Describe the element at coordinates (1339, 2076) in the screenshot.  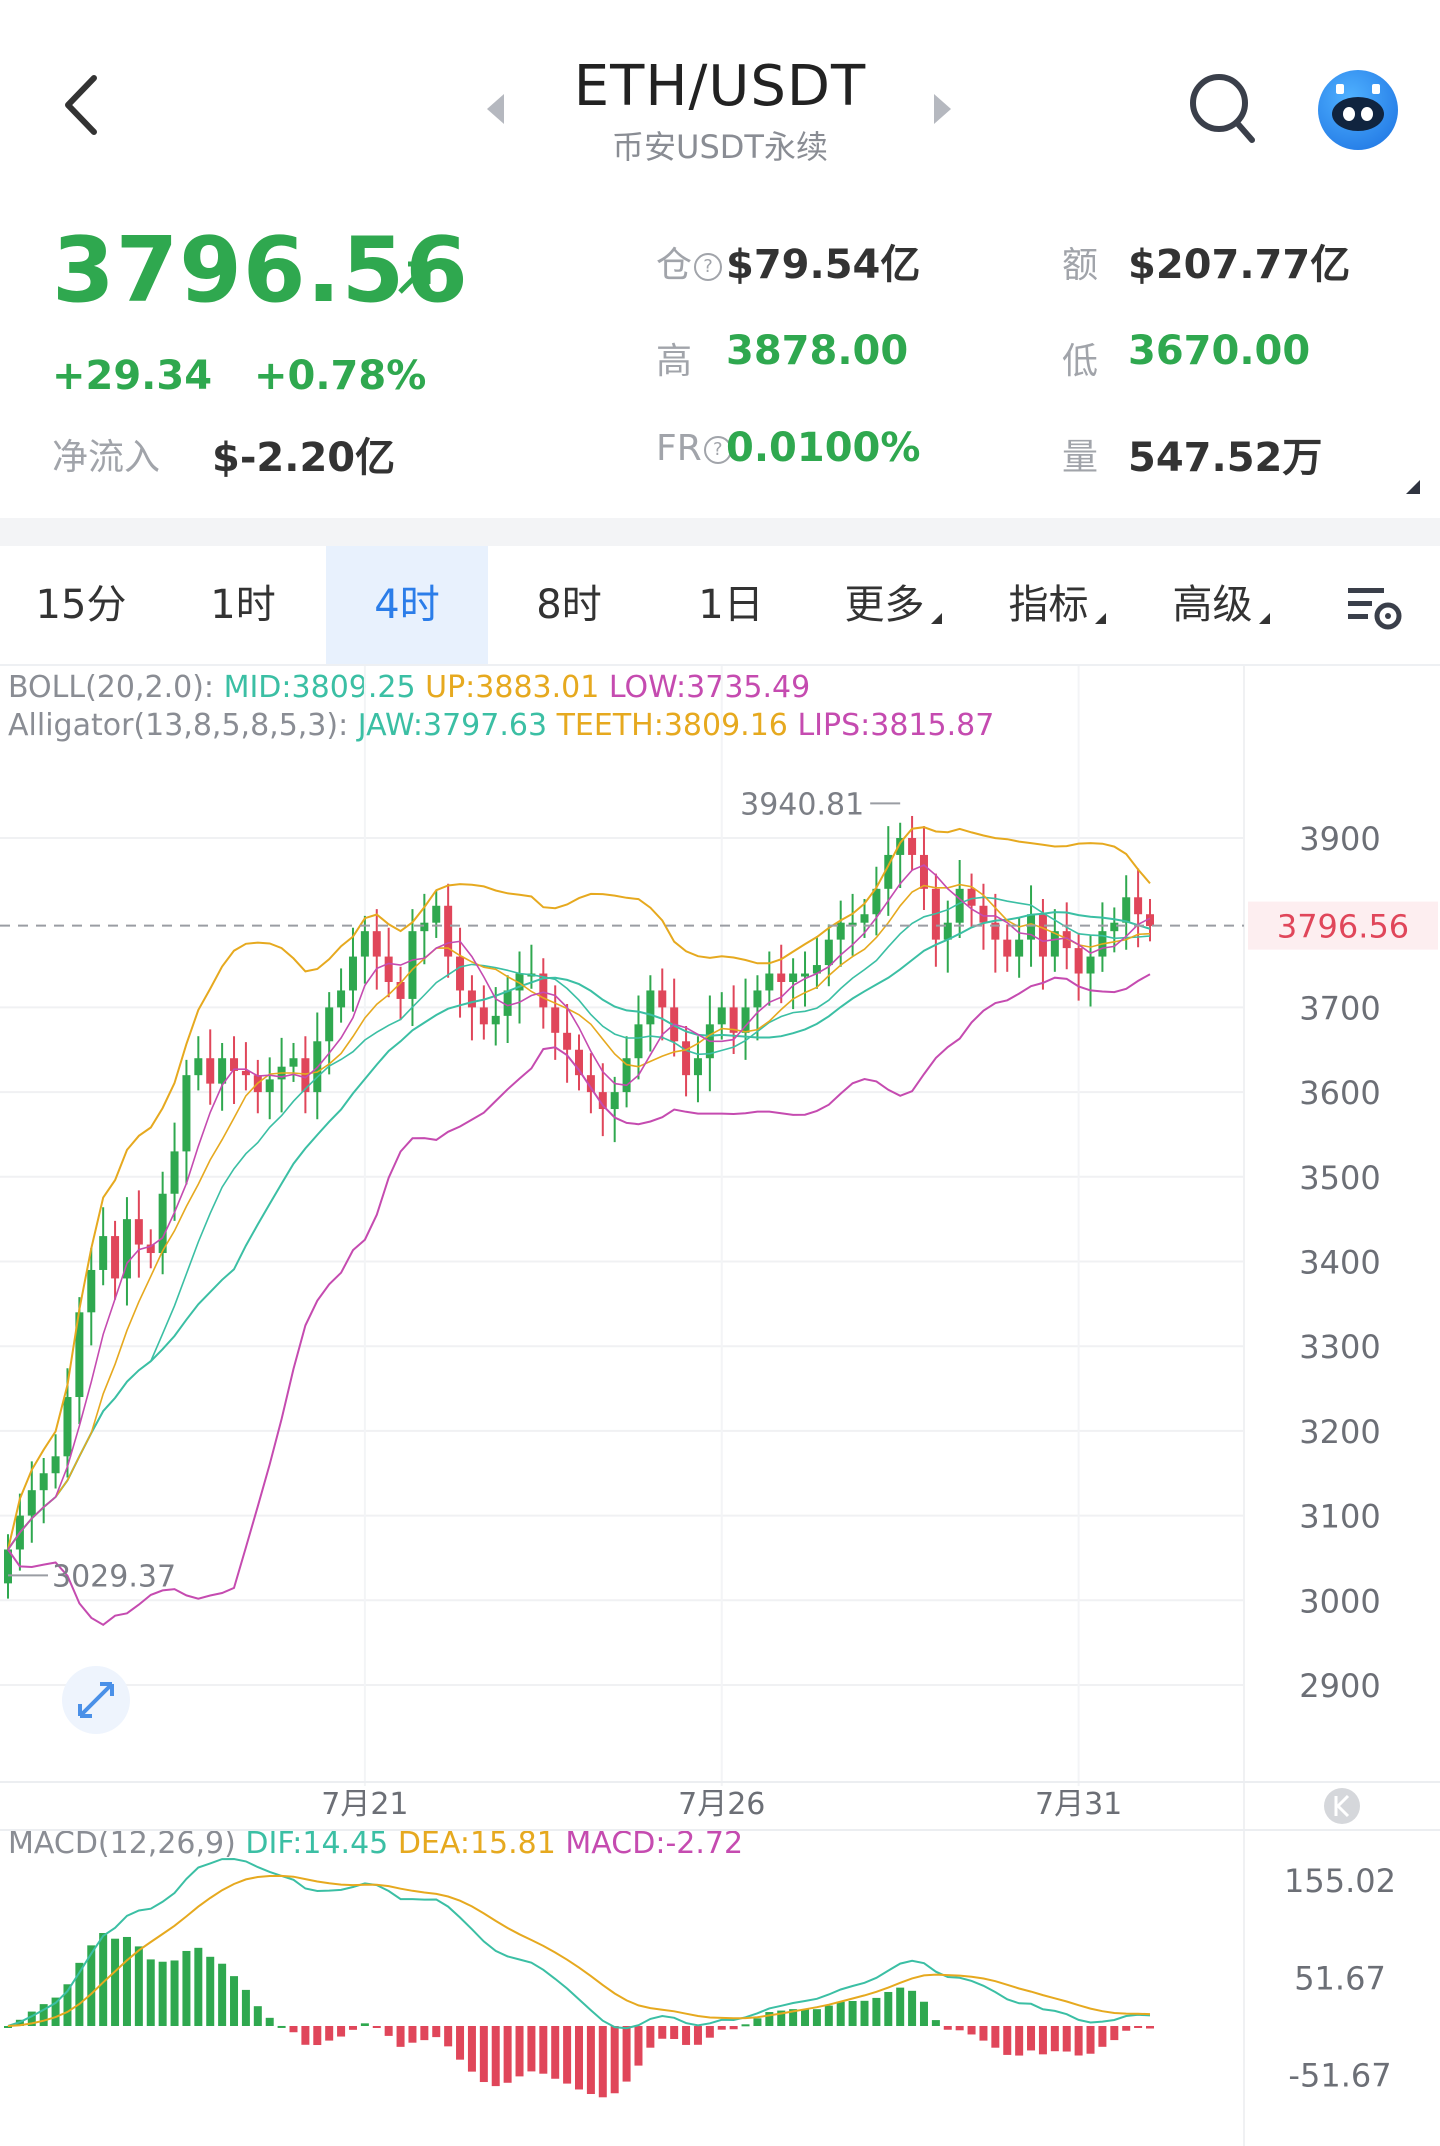
I see `macd-tick-label: -51.67` at that location.